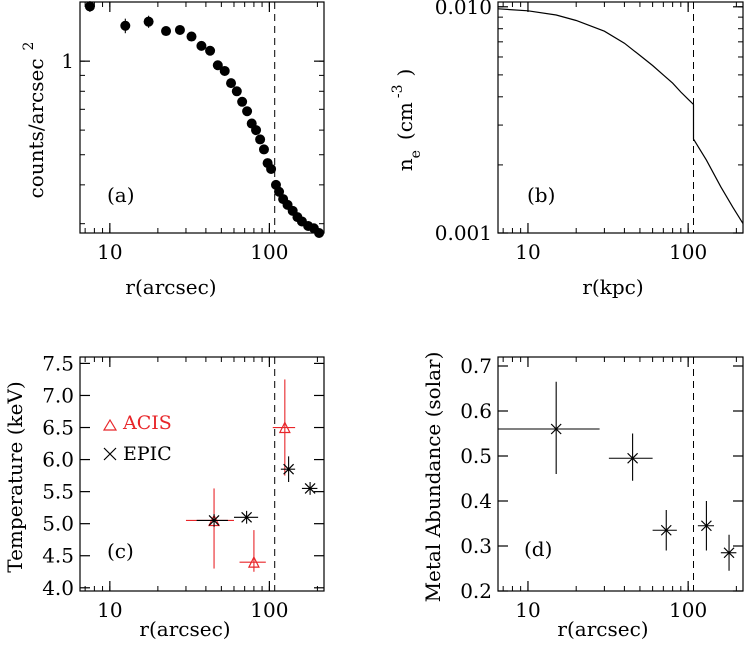 Image resolution: width=745 pixels, height=657 pixels. I want to click on y-tick-label: 5.0, so click(58, 524).